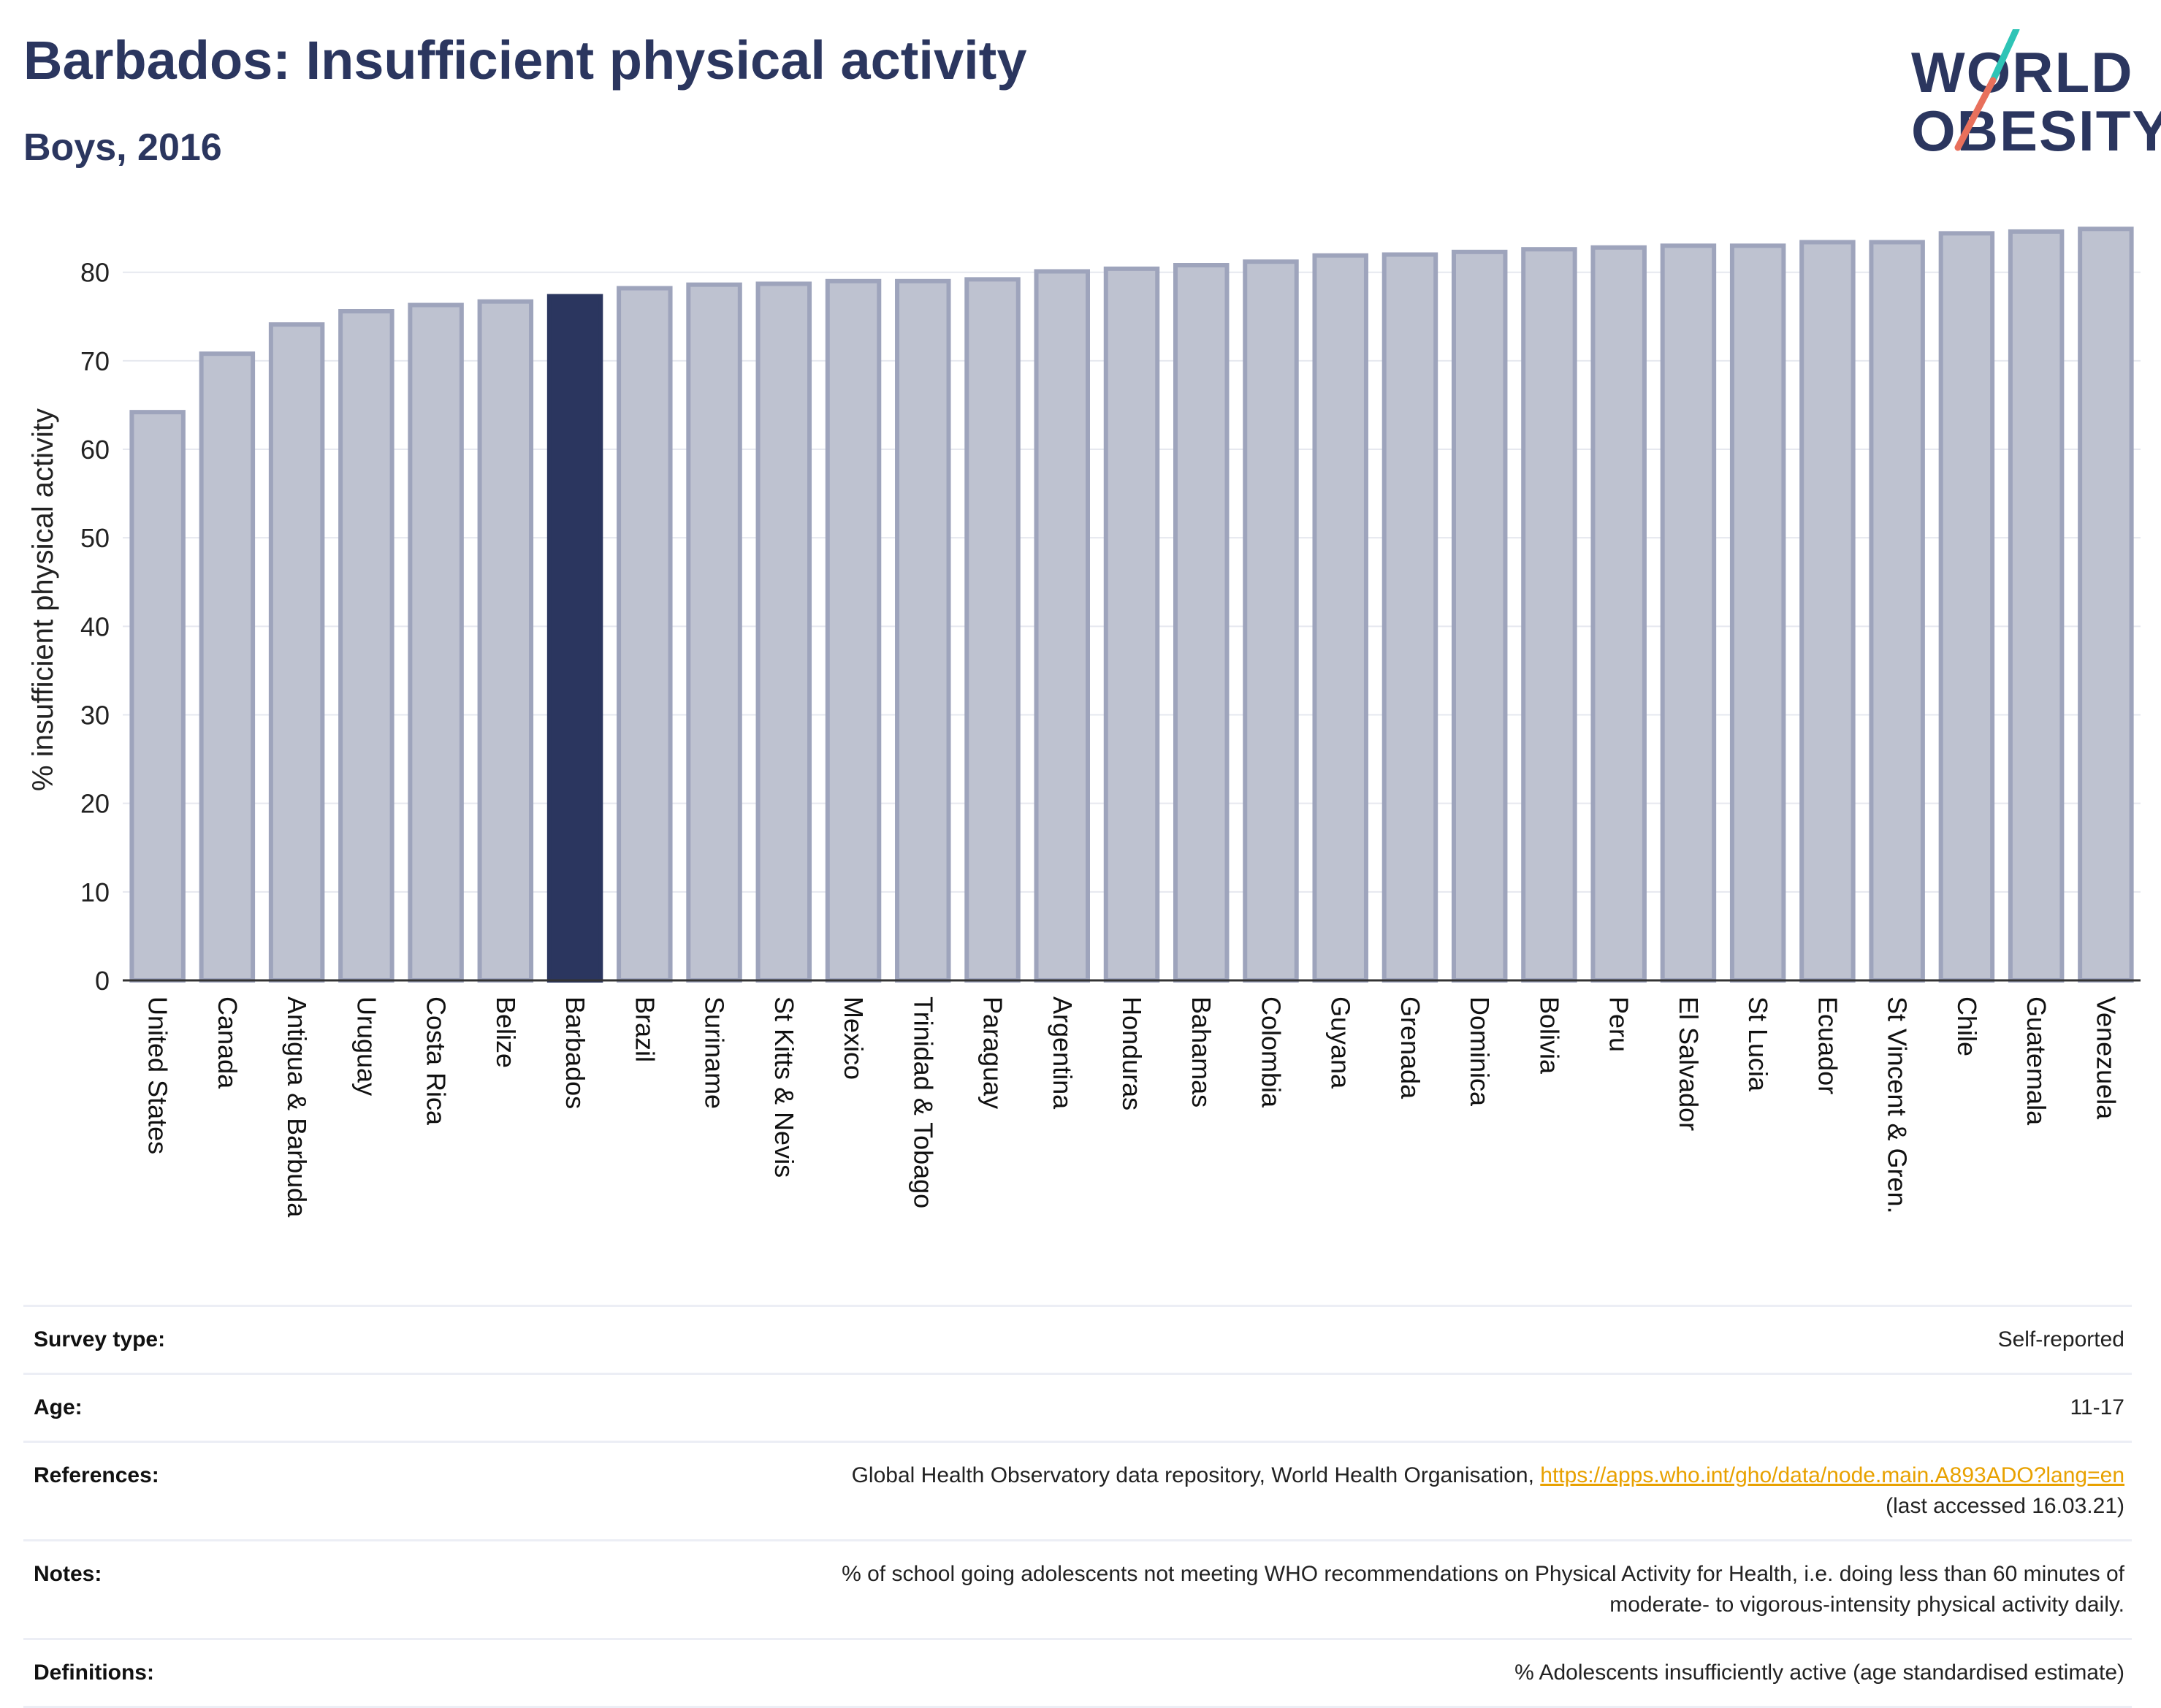  Describe the element at coordinates (645, 1029) in the screenshot. I see `x-tick-label: Brazil` at that location.